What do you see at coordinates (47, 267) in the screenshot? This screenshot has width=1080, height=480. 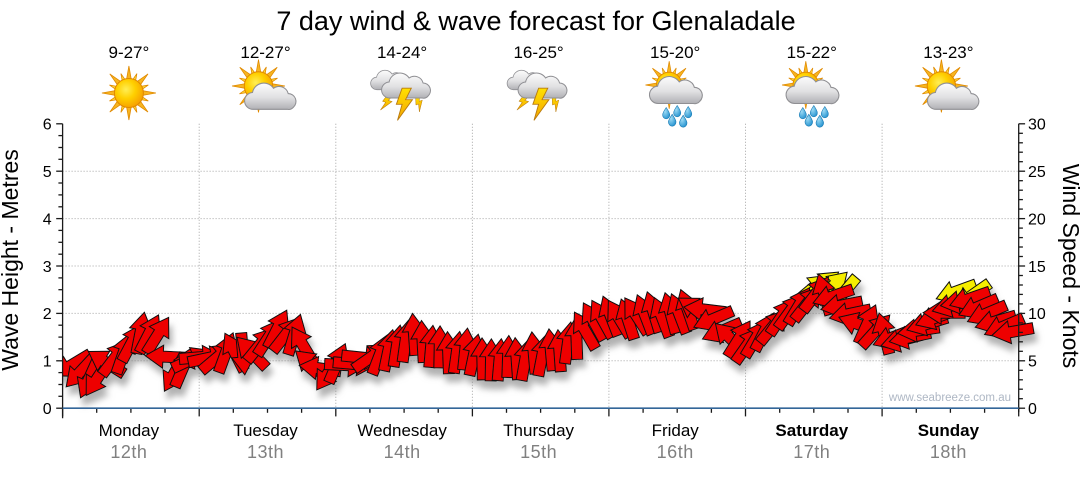 I see `svg-text: 3` at bounding box center [47, 267].